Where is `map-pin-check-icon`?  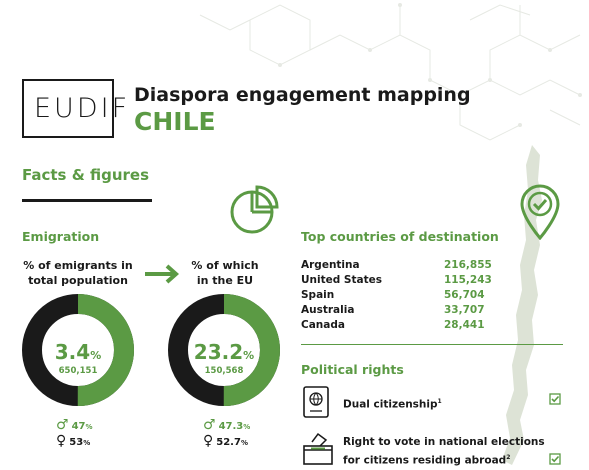 map-pin-check-icon is located at coordinates (540, 212).